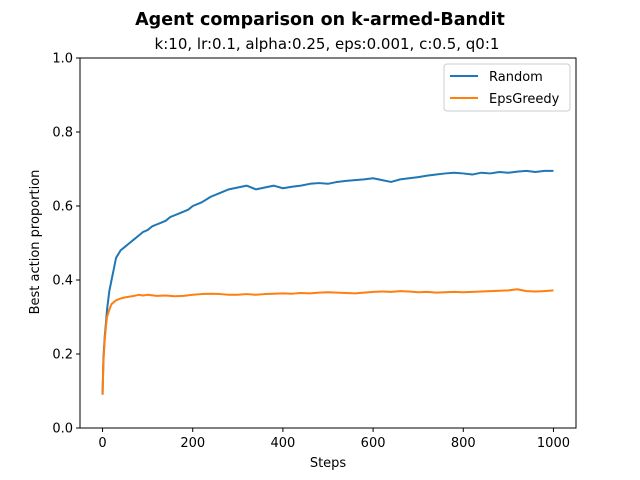 The image size is (640, 480). I want to click on y-axis-label: Best action proportion, so click(35, 242).